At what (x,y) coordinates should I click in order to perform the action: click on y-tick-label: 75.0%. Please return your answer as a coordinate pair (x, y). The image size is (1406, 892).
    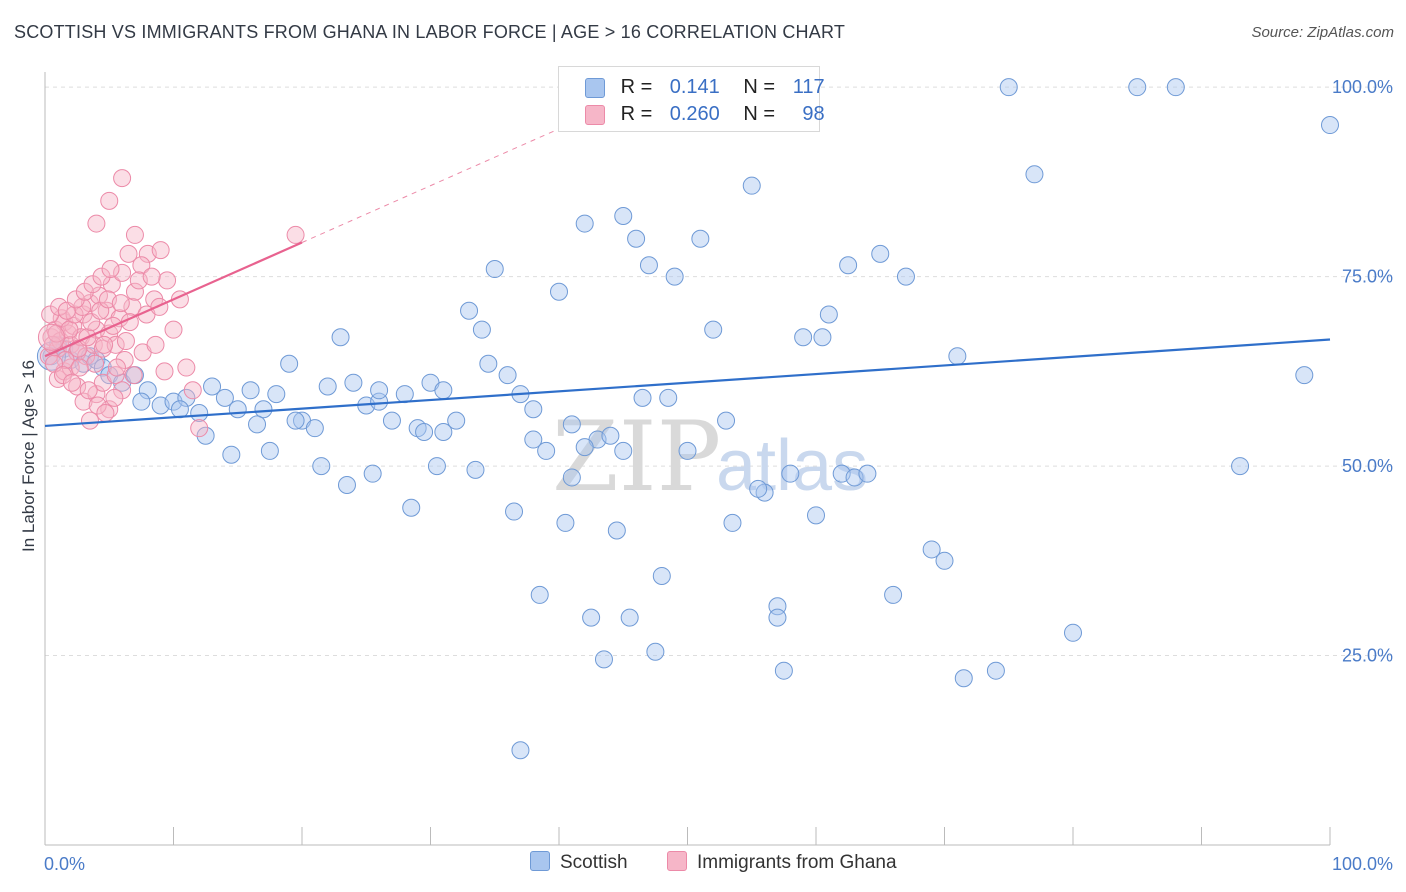
    Looking at the image, I should click on (1367, 277).